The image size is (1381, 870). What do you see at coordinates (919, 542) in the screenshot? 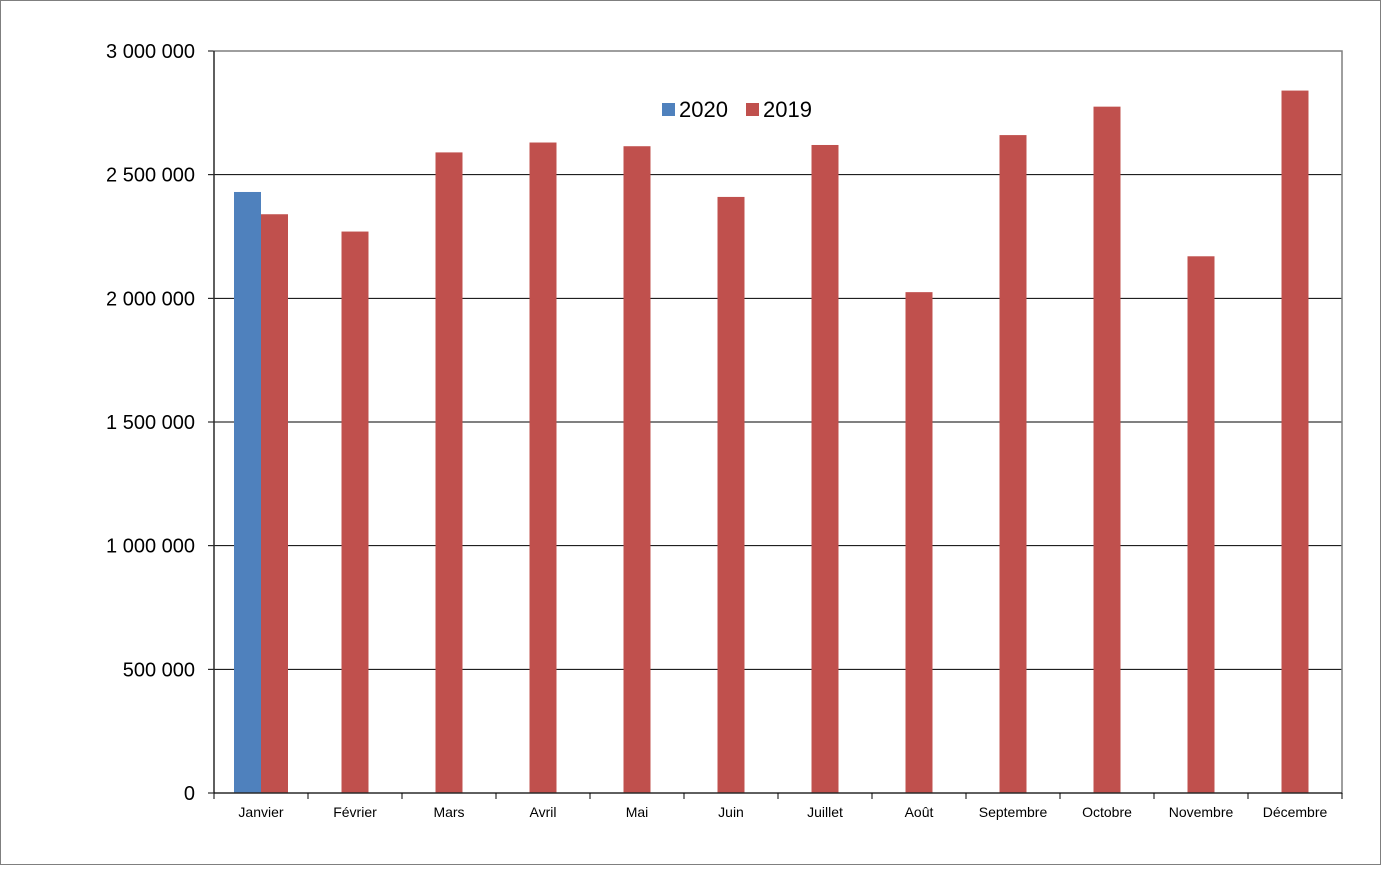
I see `bar-2019-Août` at bounding box center [919, 542].